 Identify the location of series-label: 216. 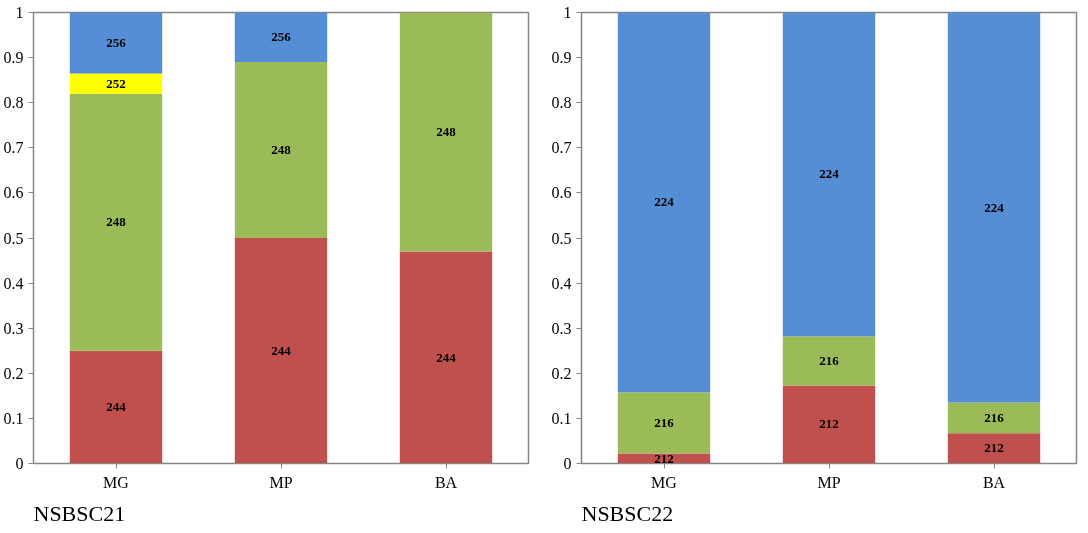
(994, 417).